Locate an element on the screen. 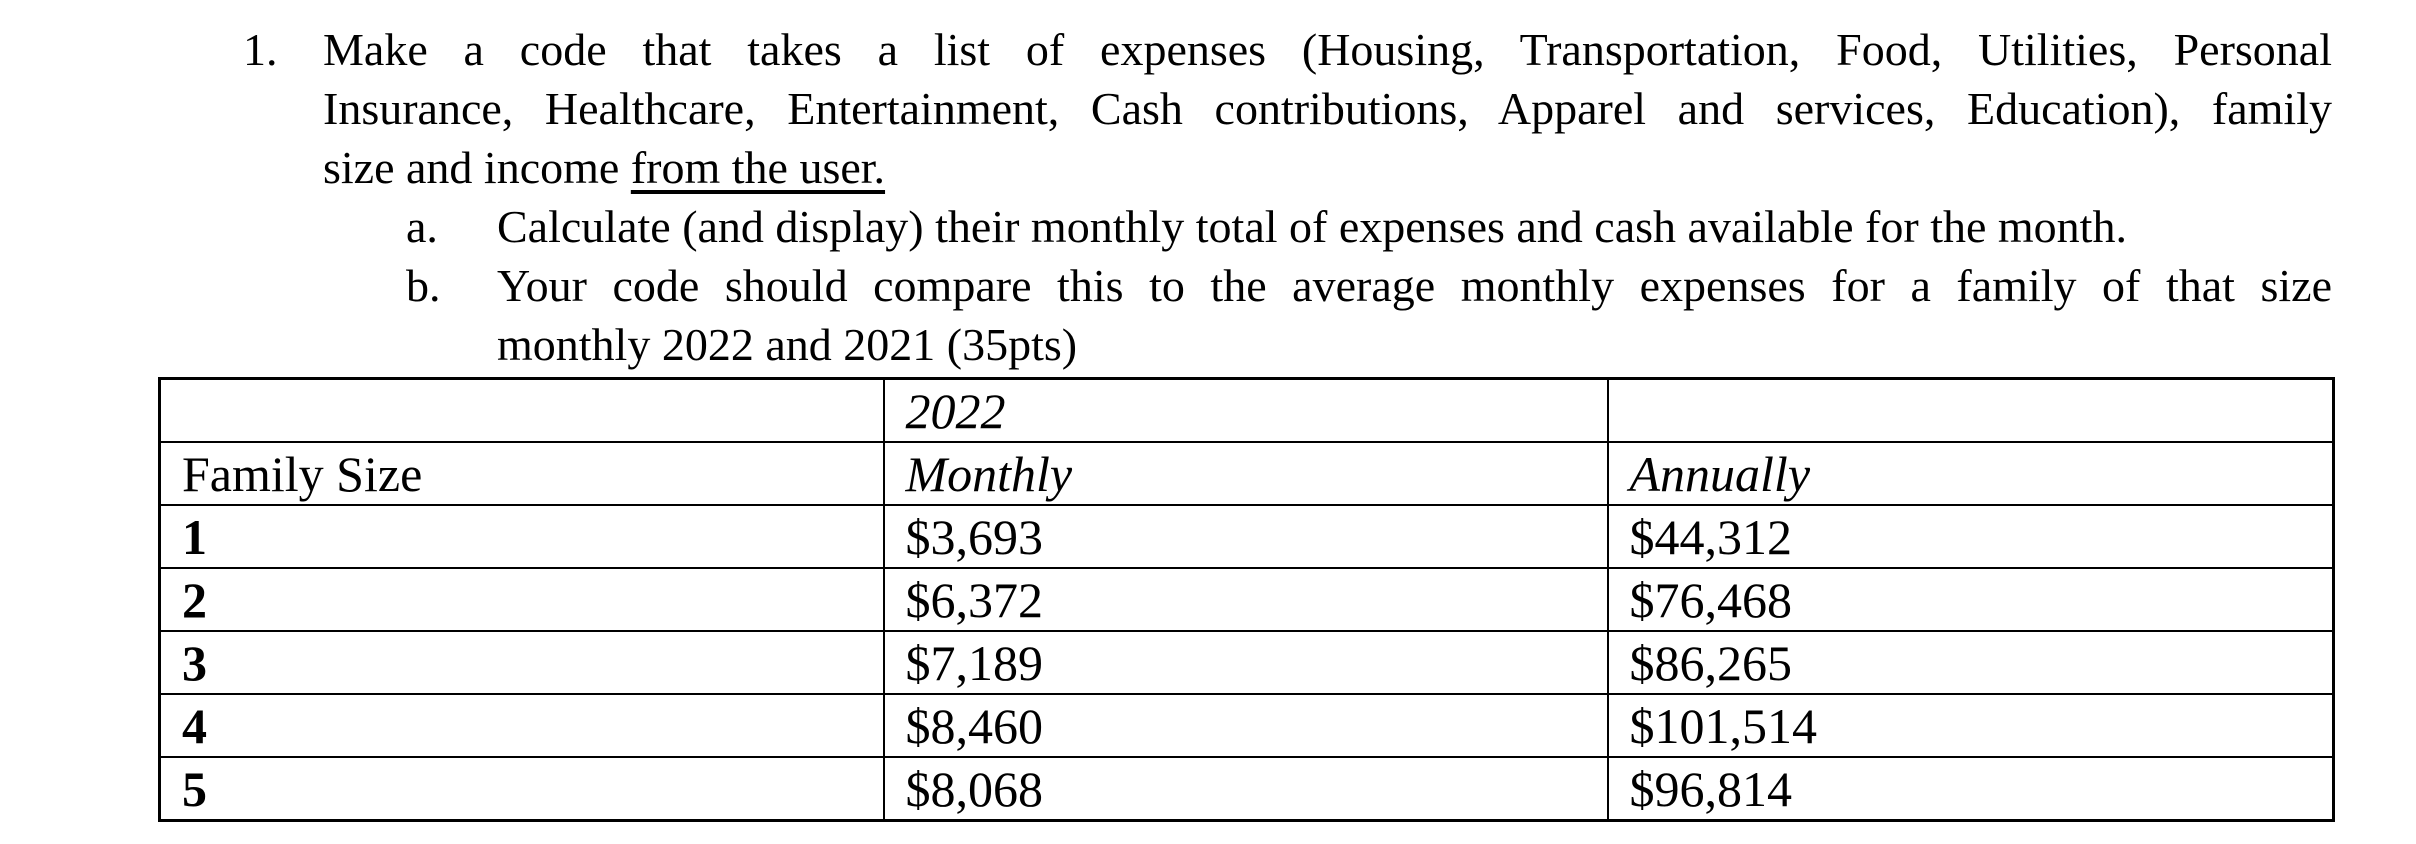 The width and height of the screenshot is (2416, 844). annually-cell: $44,312 is located at coordinates (1970, 536).